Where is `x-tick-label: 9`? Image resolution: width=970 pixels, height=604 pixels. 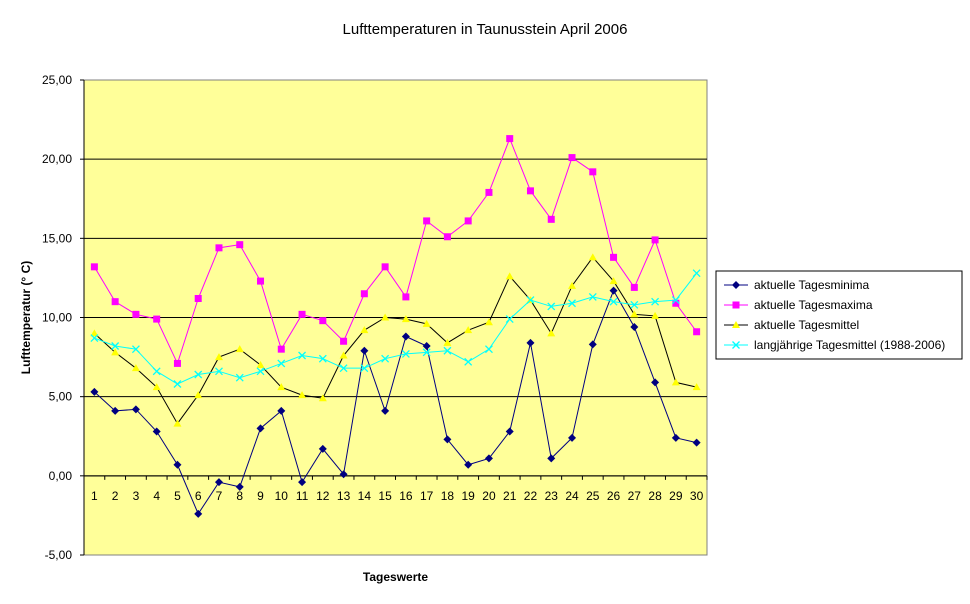 x-tick-label: 9 is located at coordinates (260, 496).